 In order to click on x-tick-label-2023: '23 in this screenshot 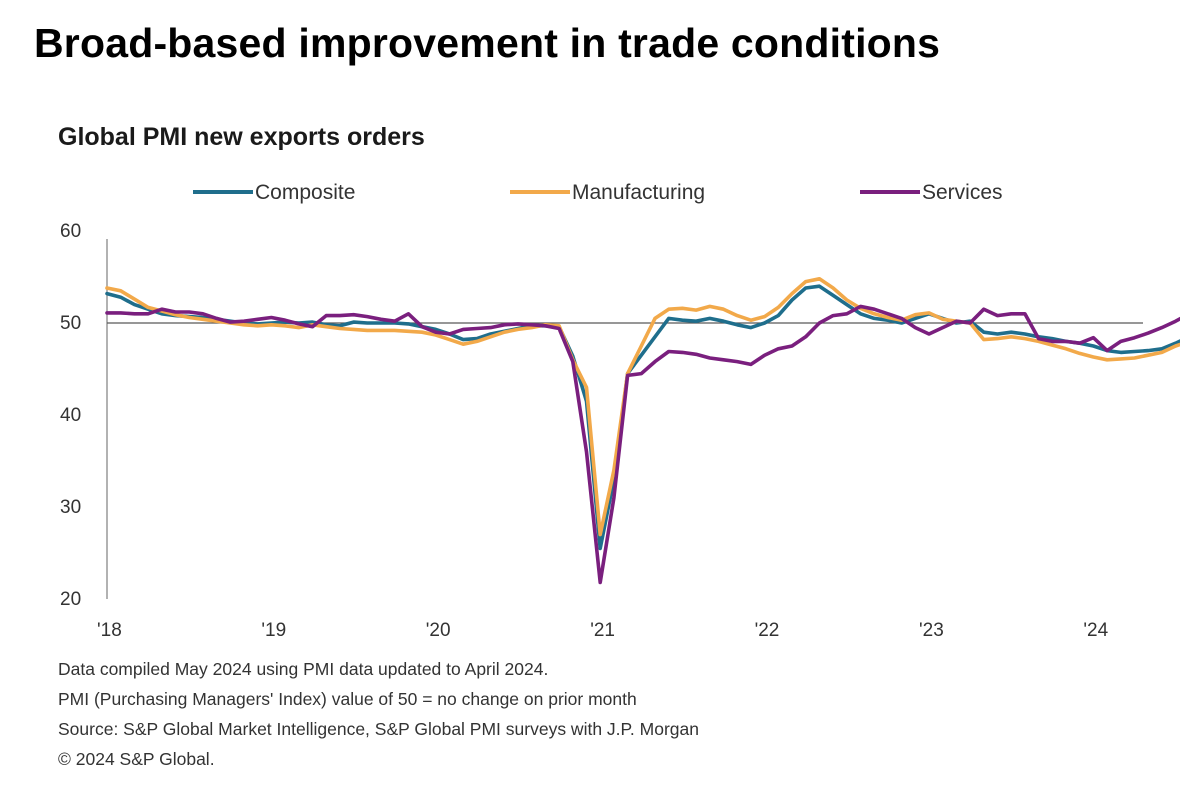, I will do `click(931, 630)`.